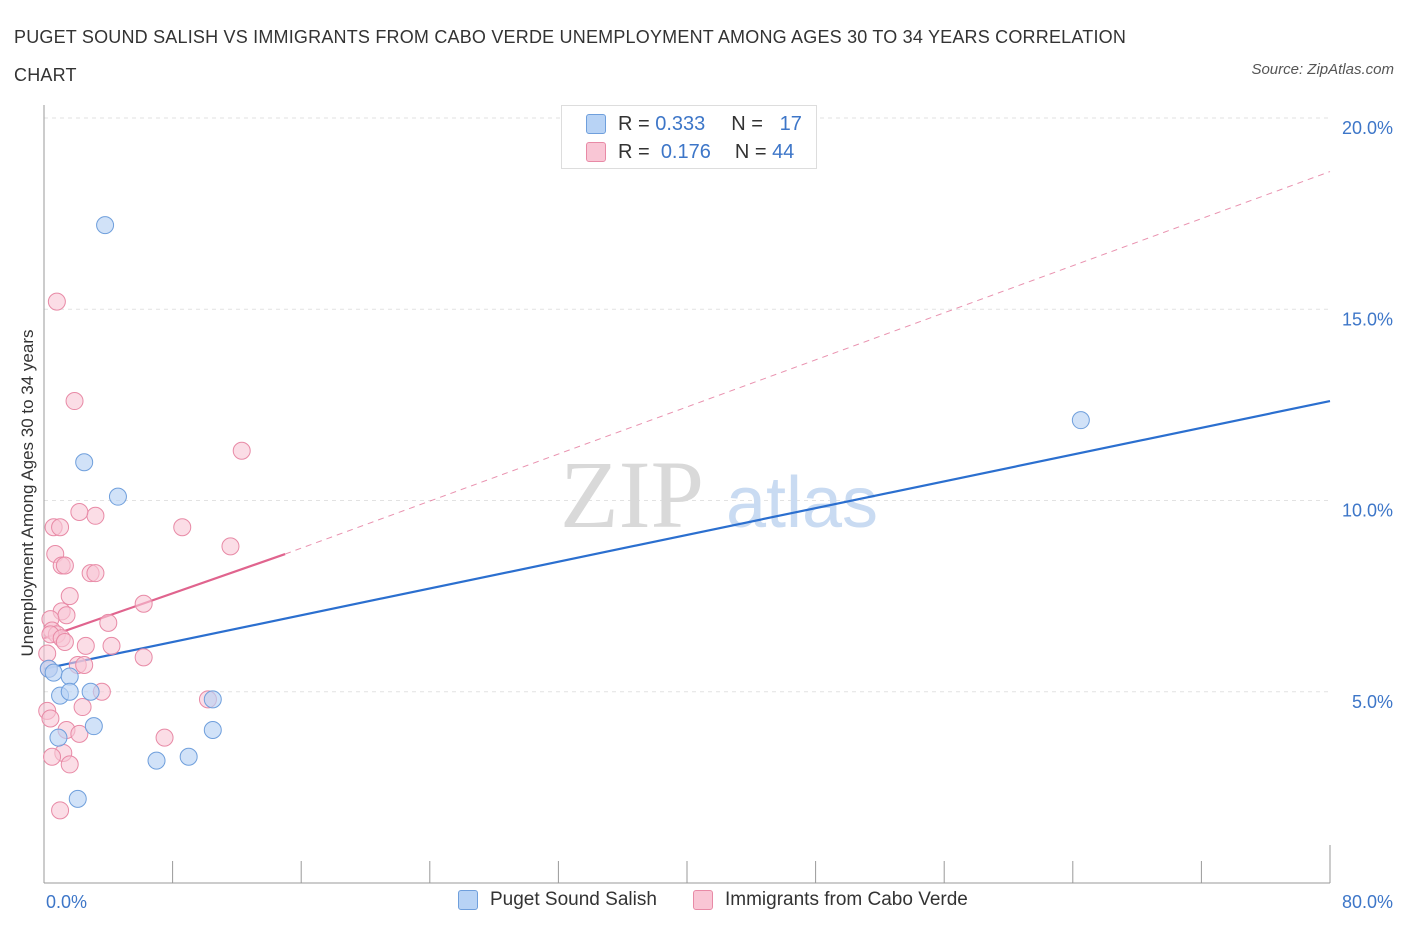 The width and height of the screenshot is (1406, 930). What do you see at coordinates (680, 123) in the screenshot?
I see `legend-r-value: 0.333` at bounding box center [680, 123].